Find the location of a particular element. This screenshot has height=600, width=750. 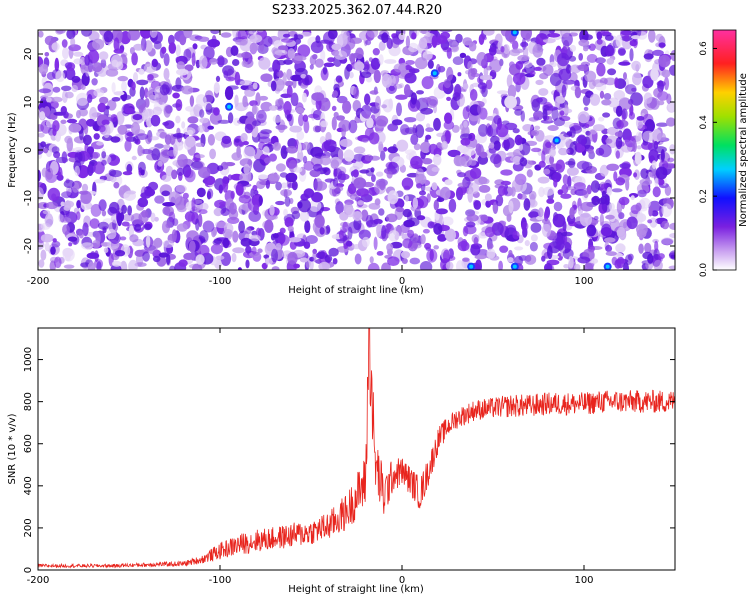

spectrogram-y-label: Frequency (Hz) is located at coordinates (12, 150).